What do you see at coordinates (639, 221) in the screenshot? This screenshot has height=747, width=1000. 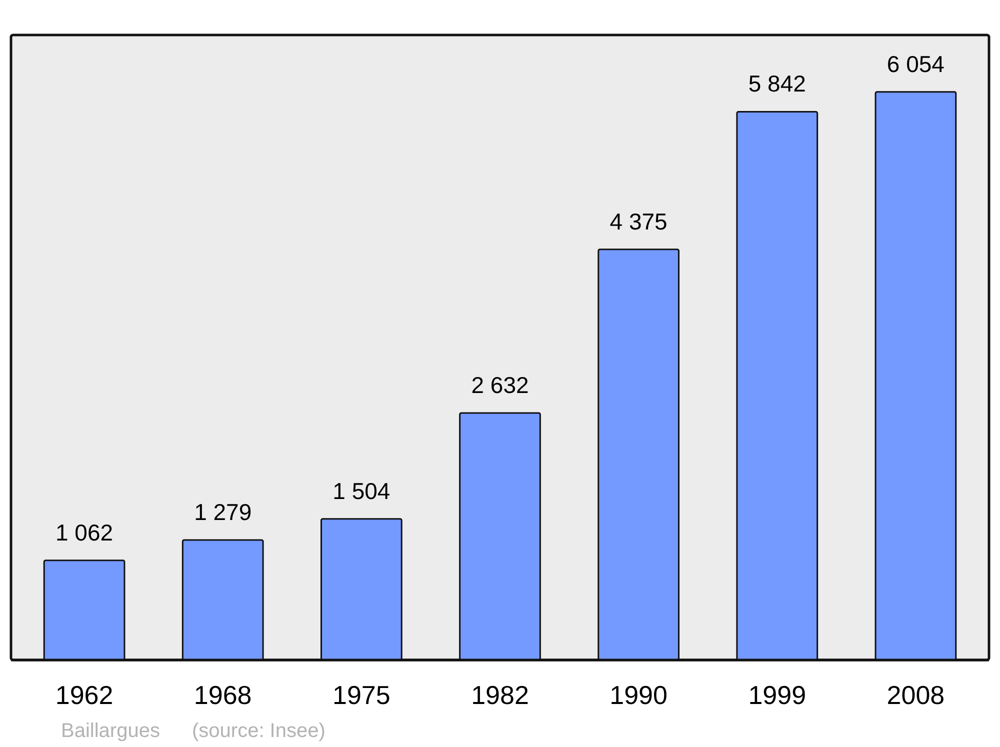 I see `data-label: 4 375` at bounding box center [639, 221].